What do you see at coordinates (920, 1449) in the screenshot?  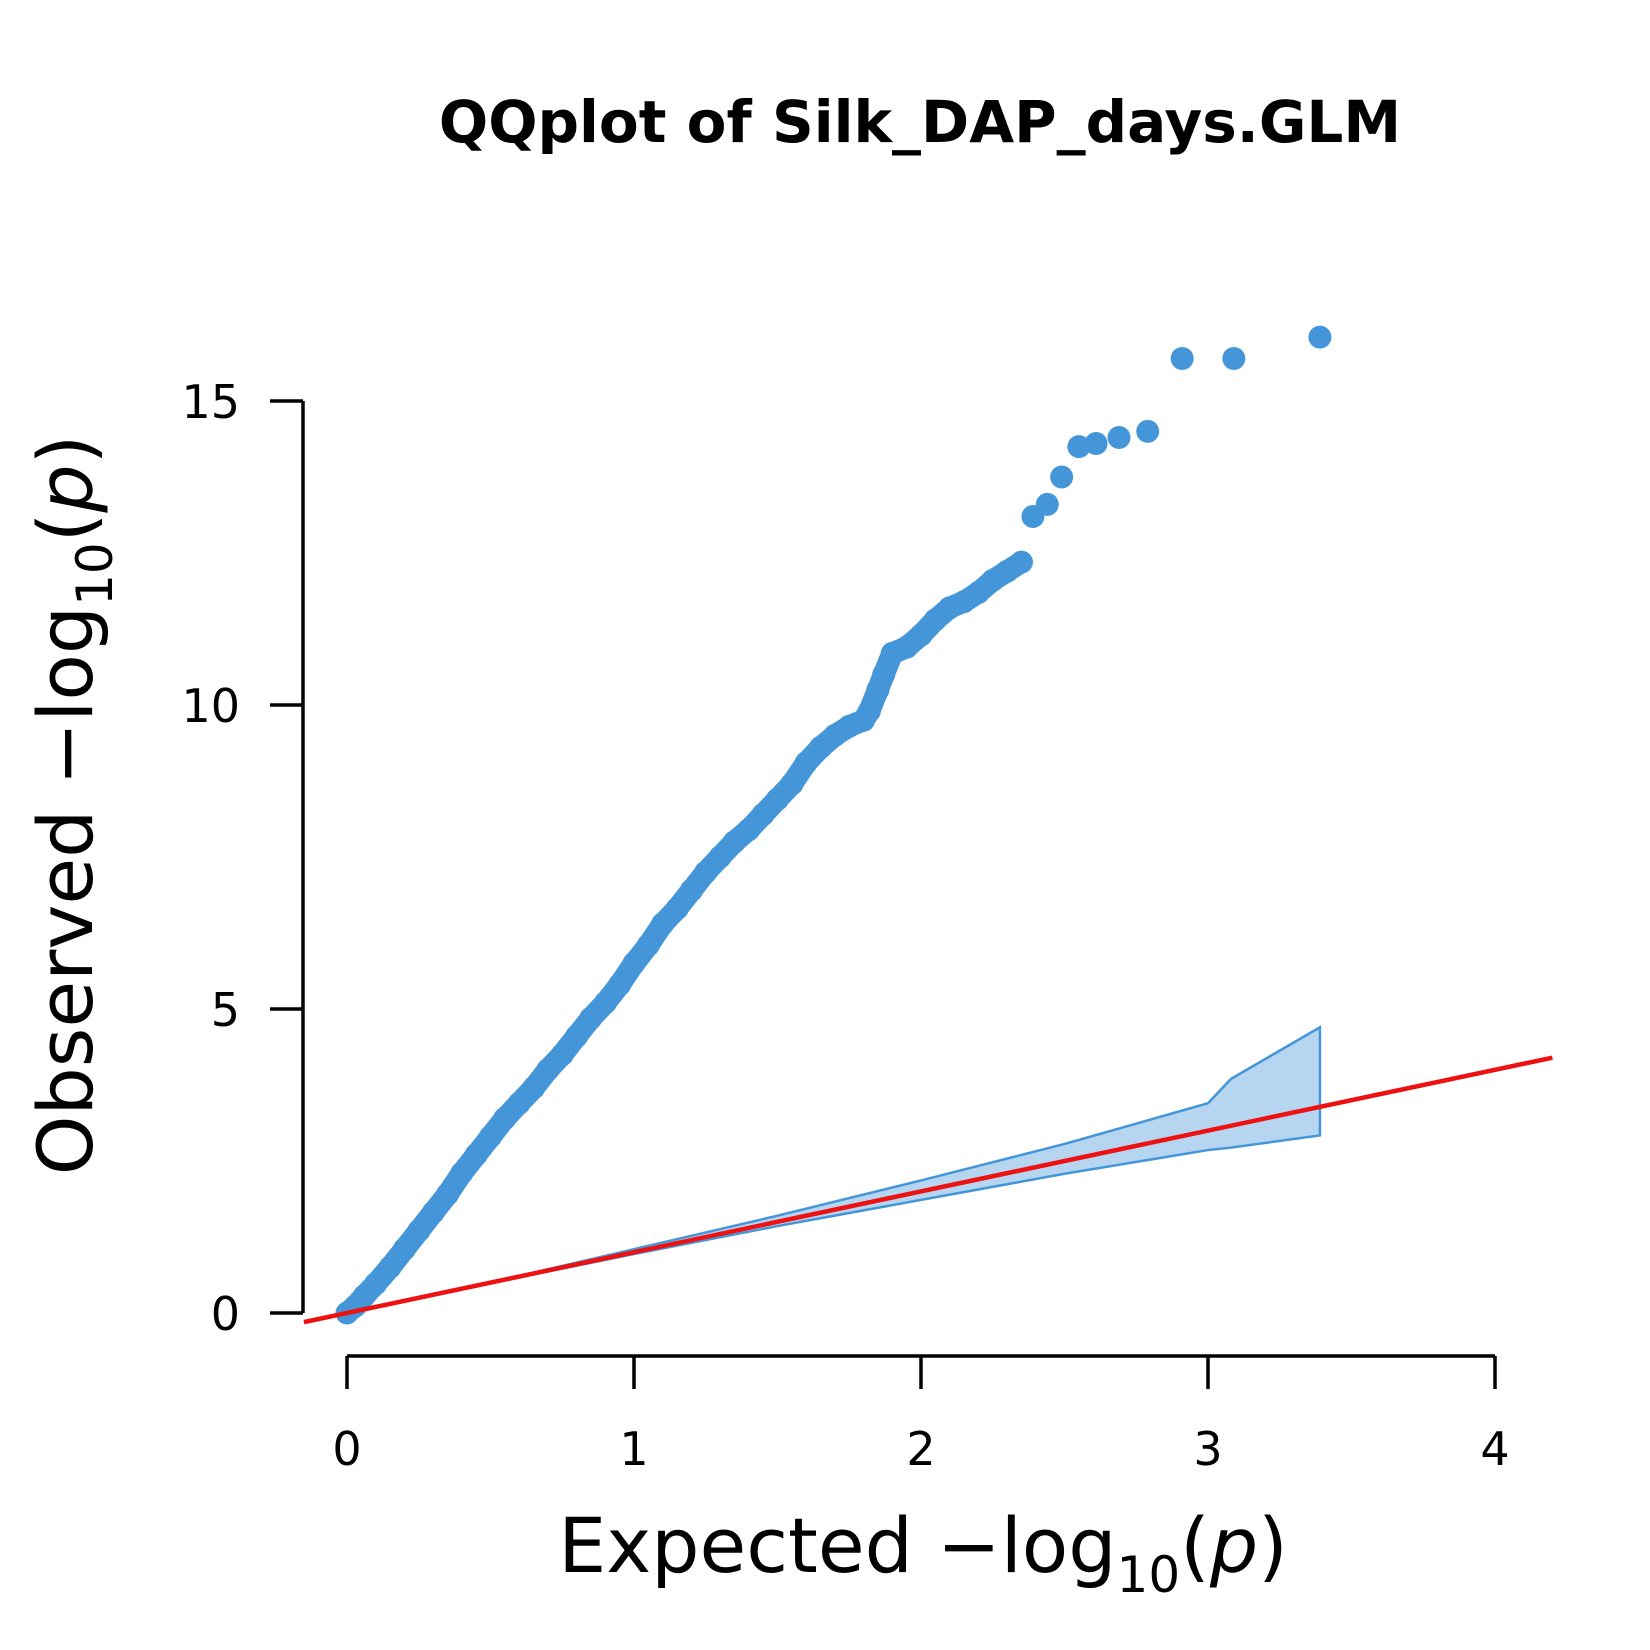 I see `x-tick-label: 2` at bounding box center [920, 1449].